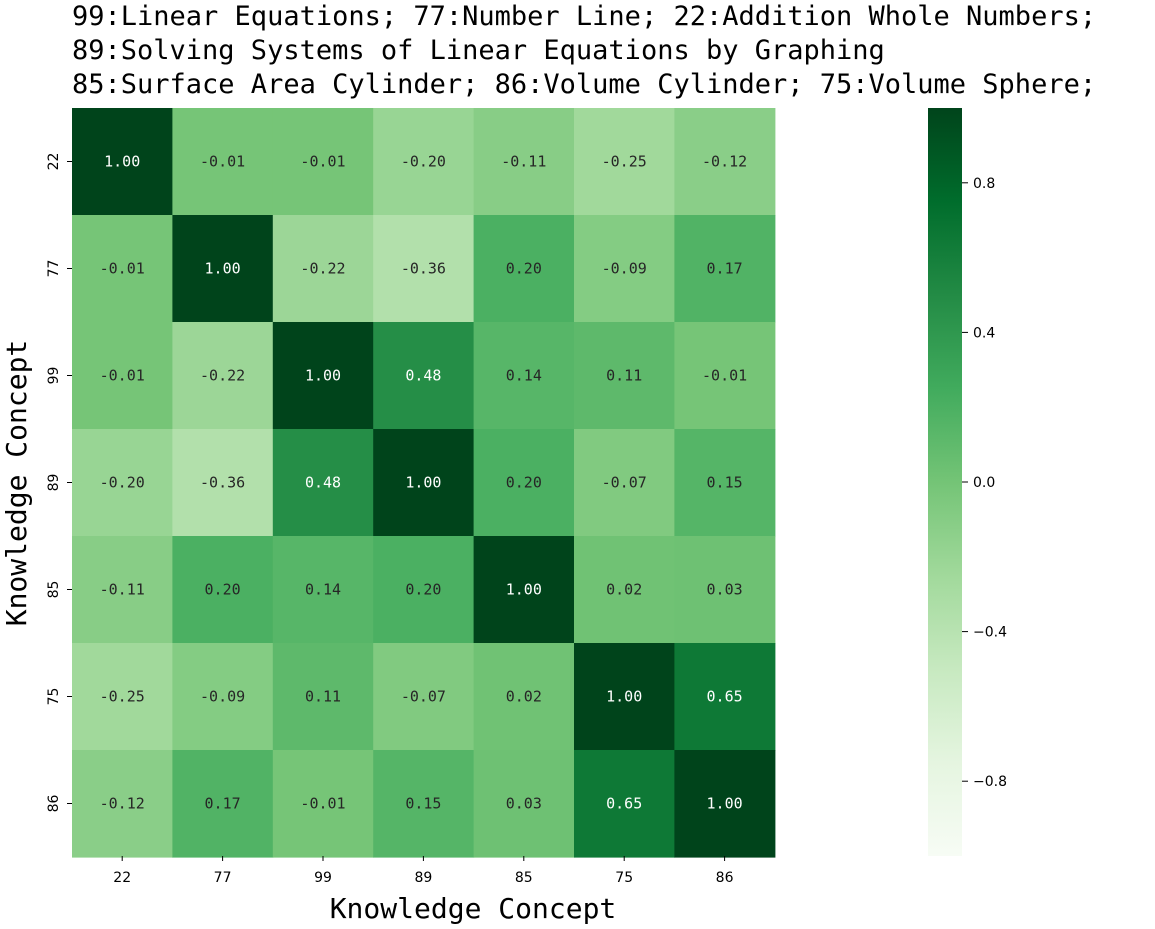 The image size is (1155, 929). What do you see at coordinates (725, 878) in the screenshot?
I see `x-tick-label: 86` at bounding box center [725, 878].